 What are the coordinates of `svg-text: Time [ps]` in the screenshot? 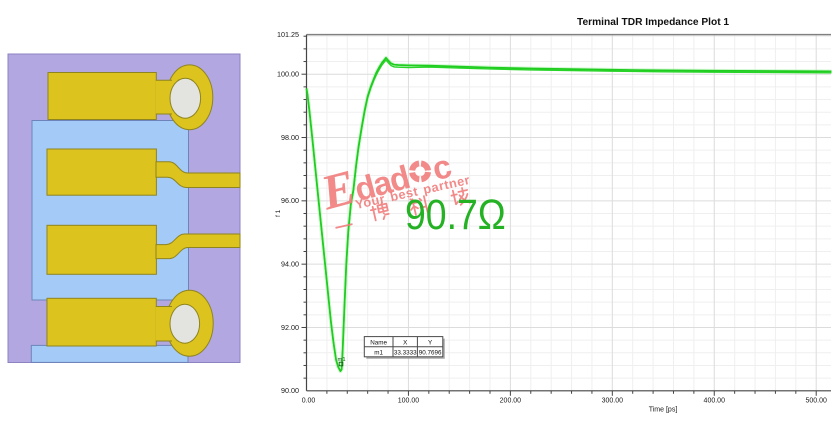 It's located at (663, 410).